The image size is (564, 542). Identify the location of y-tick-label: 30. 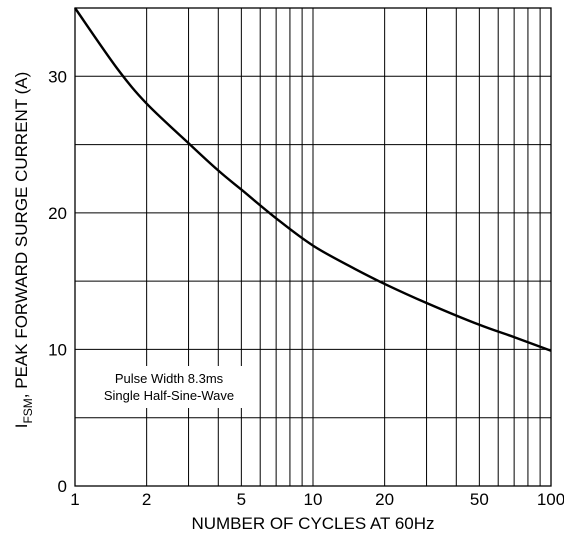
(57, 76).